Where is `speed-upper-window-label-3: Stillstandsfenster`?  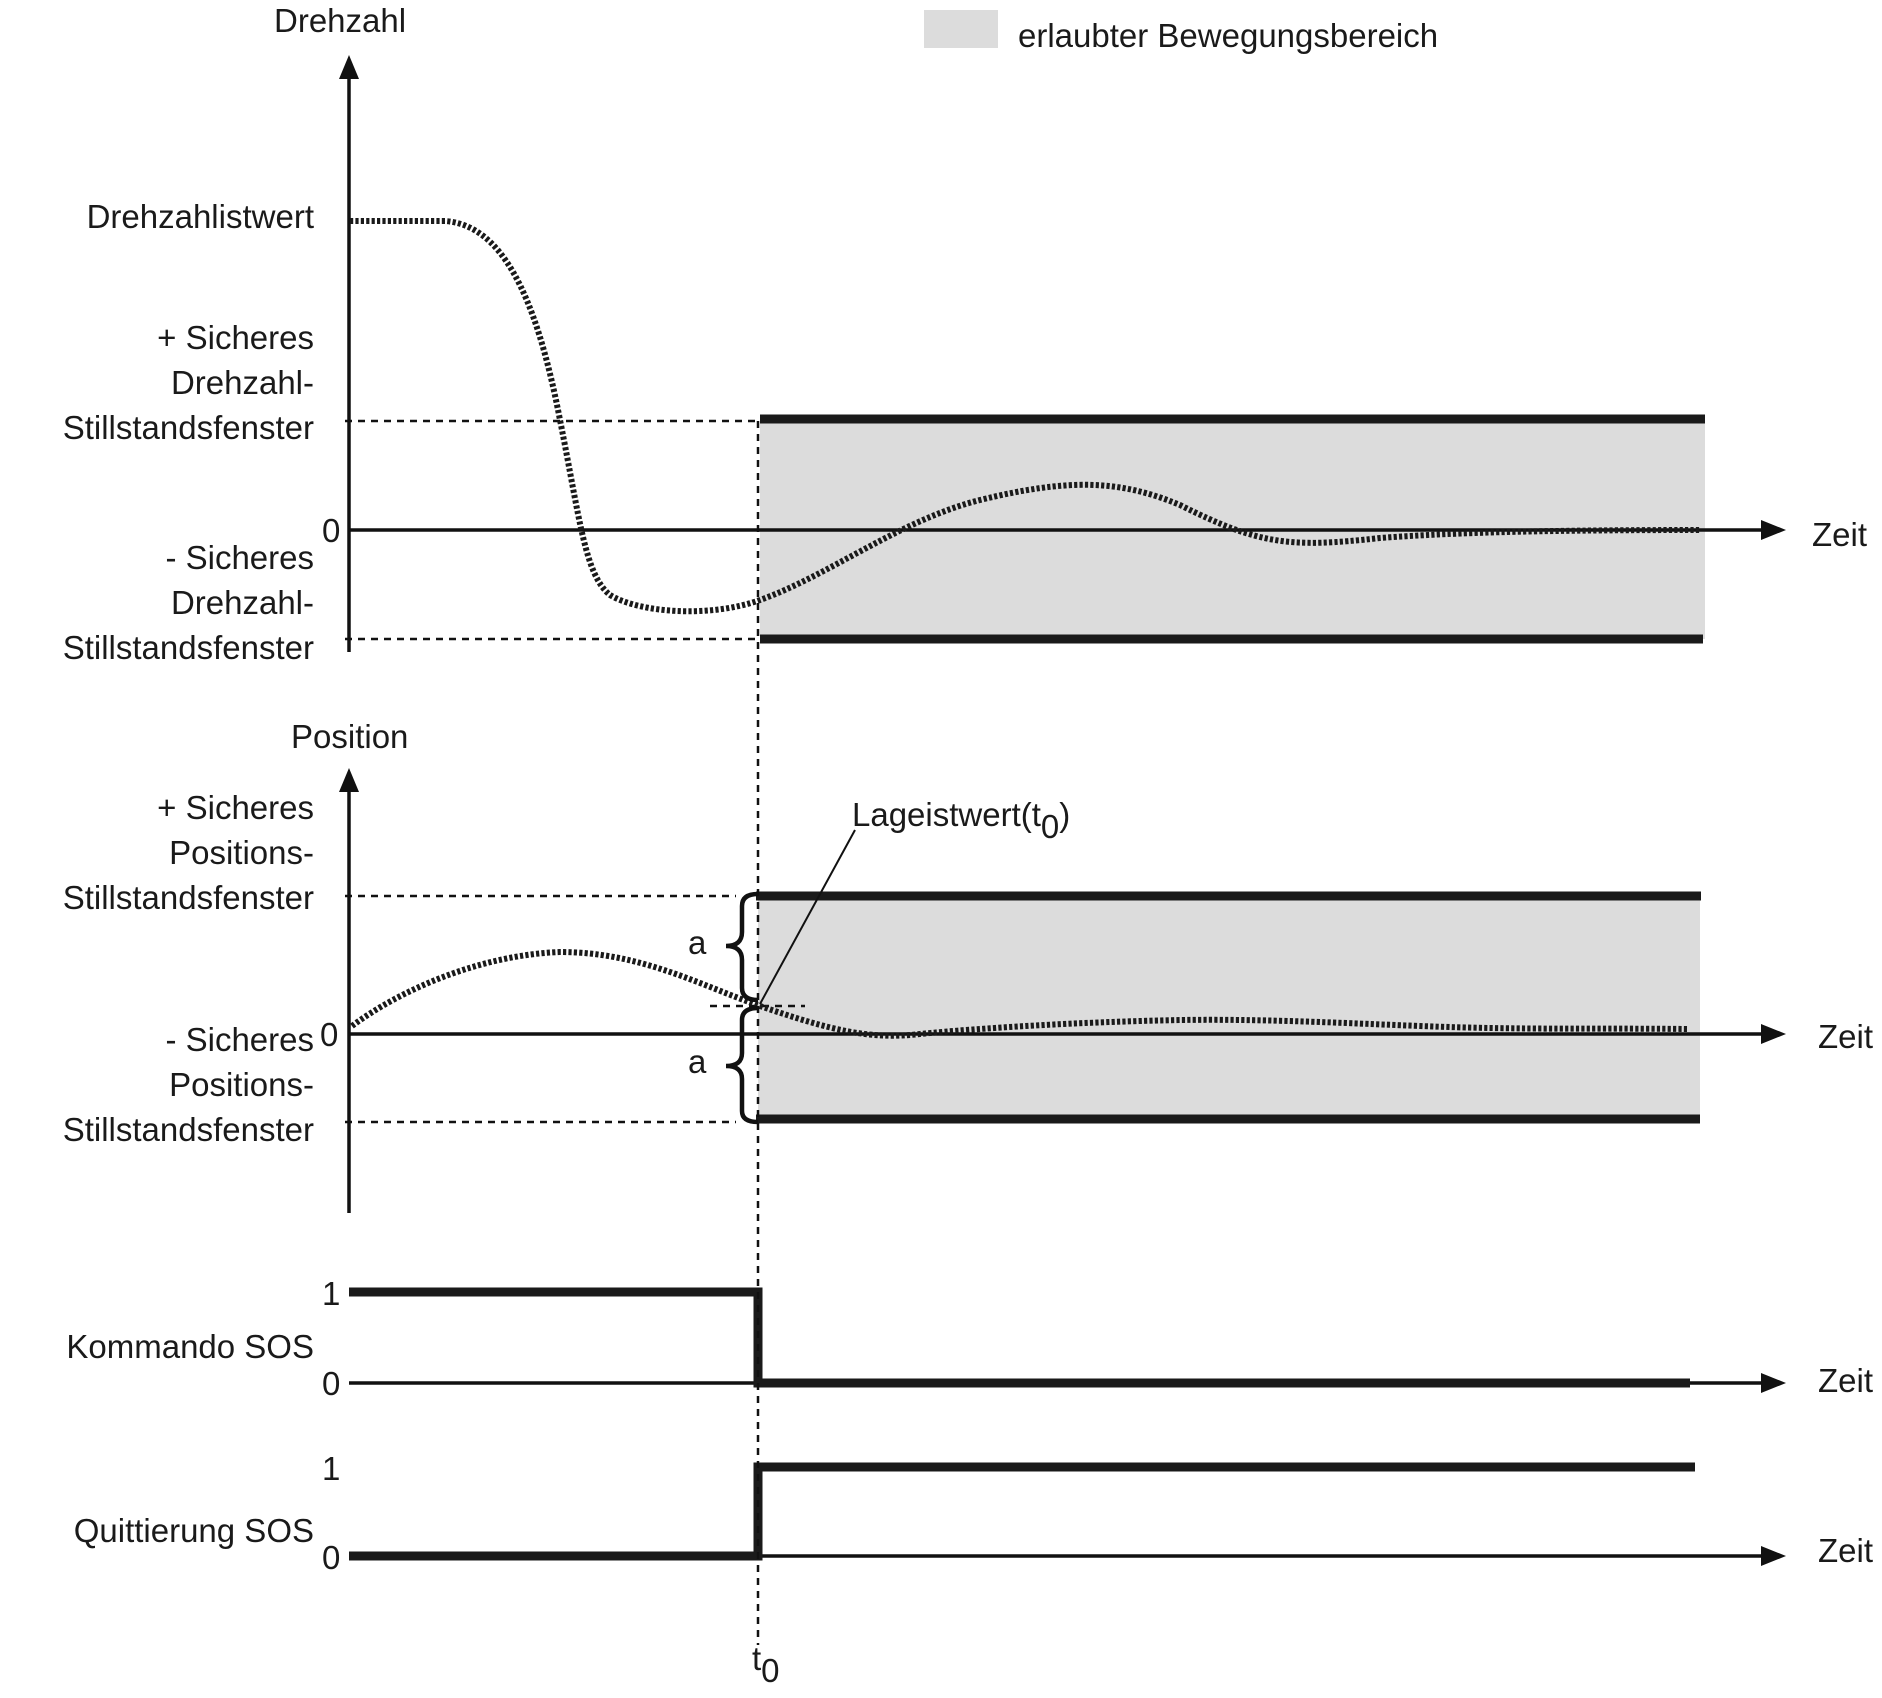 speed-upper-window-label-3: Stillstandsfenster is located at coordinates (188, 427).